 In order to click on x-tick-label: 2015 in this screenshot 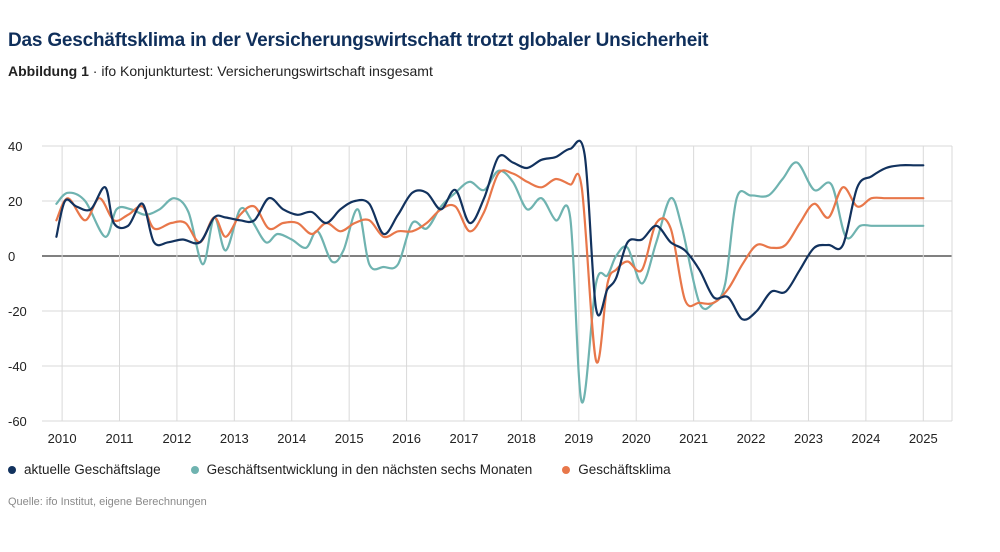, I will do `click(349, 438)`.